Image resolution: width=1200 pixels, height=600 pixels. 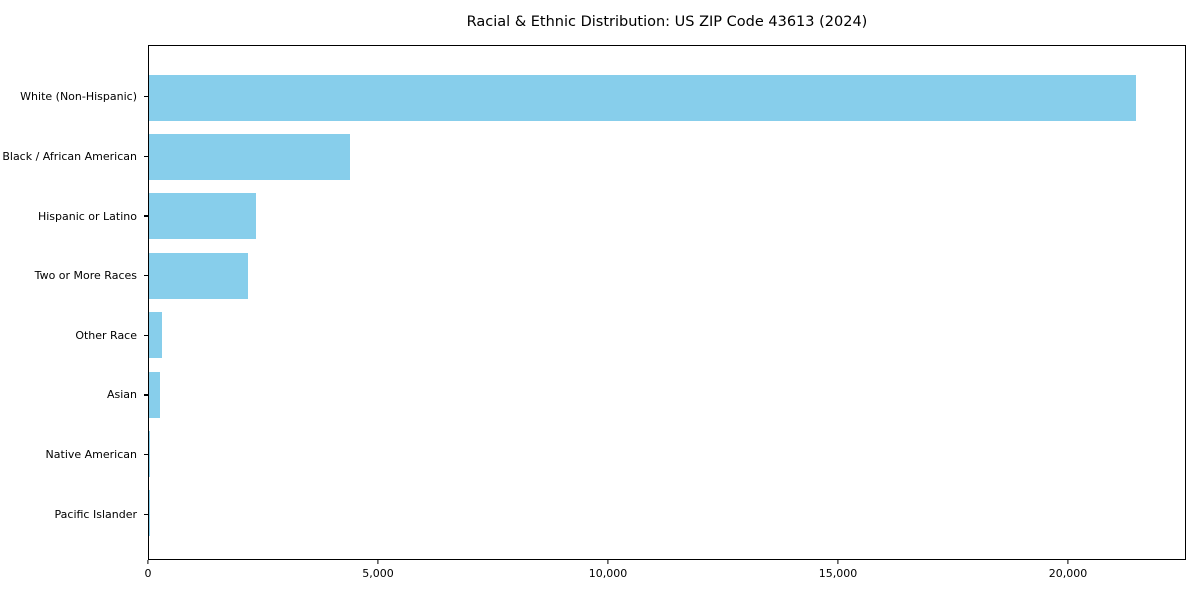 What do you see at coordinates (106, 335) in the screenshot?
I see `y-tick-label: Other Race` at bounding box center [106, 335].